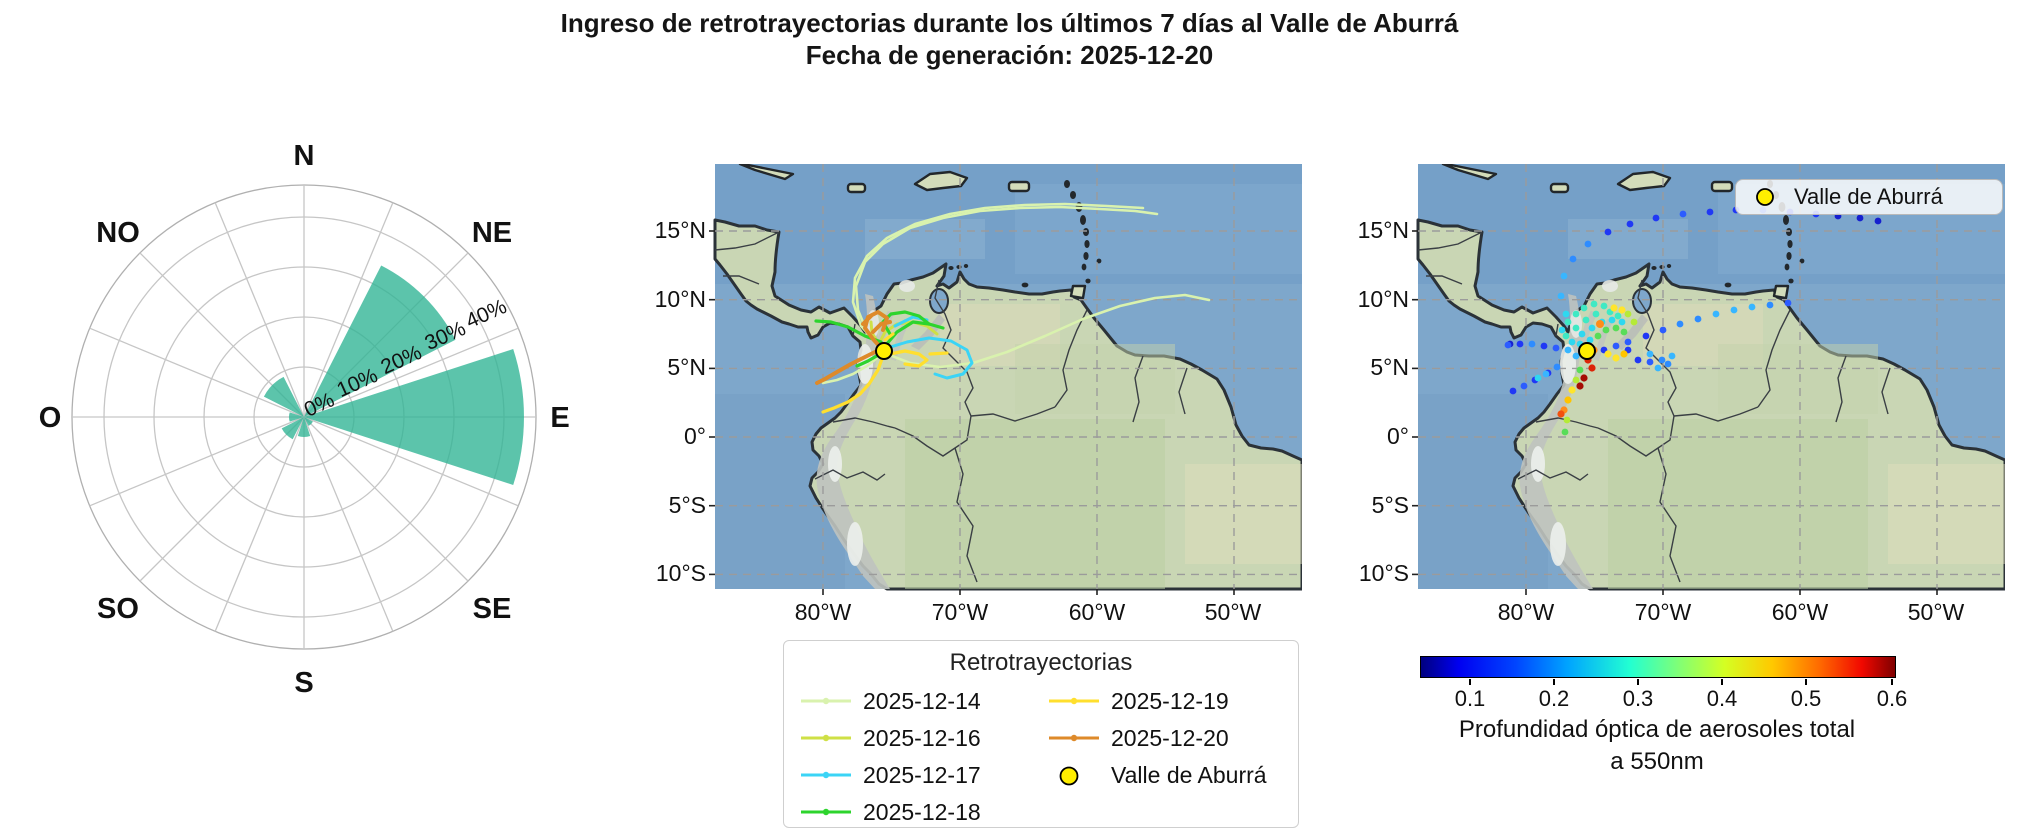 The height and width of the screenshot is (840, 2019). What do you see at coordinates (492, 609) in the screenshot?
I see `svg-text: SE` at bounding box center [492, 609].